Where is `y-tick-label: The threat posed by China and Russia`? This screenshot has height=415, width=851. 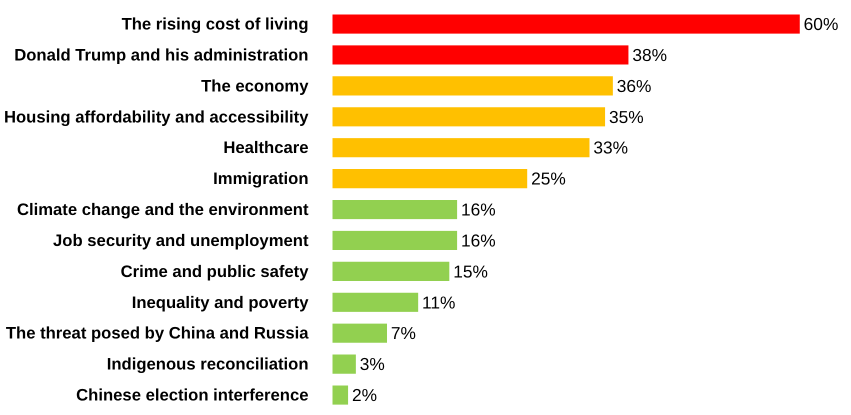
y-tick-label: The threat posed by China and Russia is located at coordinates (158, 333).